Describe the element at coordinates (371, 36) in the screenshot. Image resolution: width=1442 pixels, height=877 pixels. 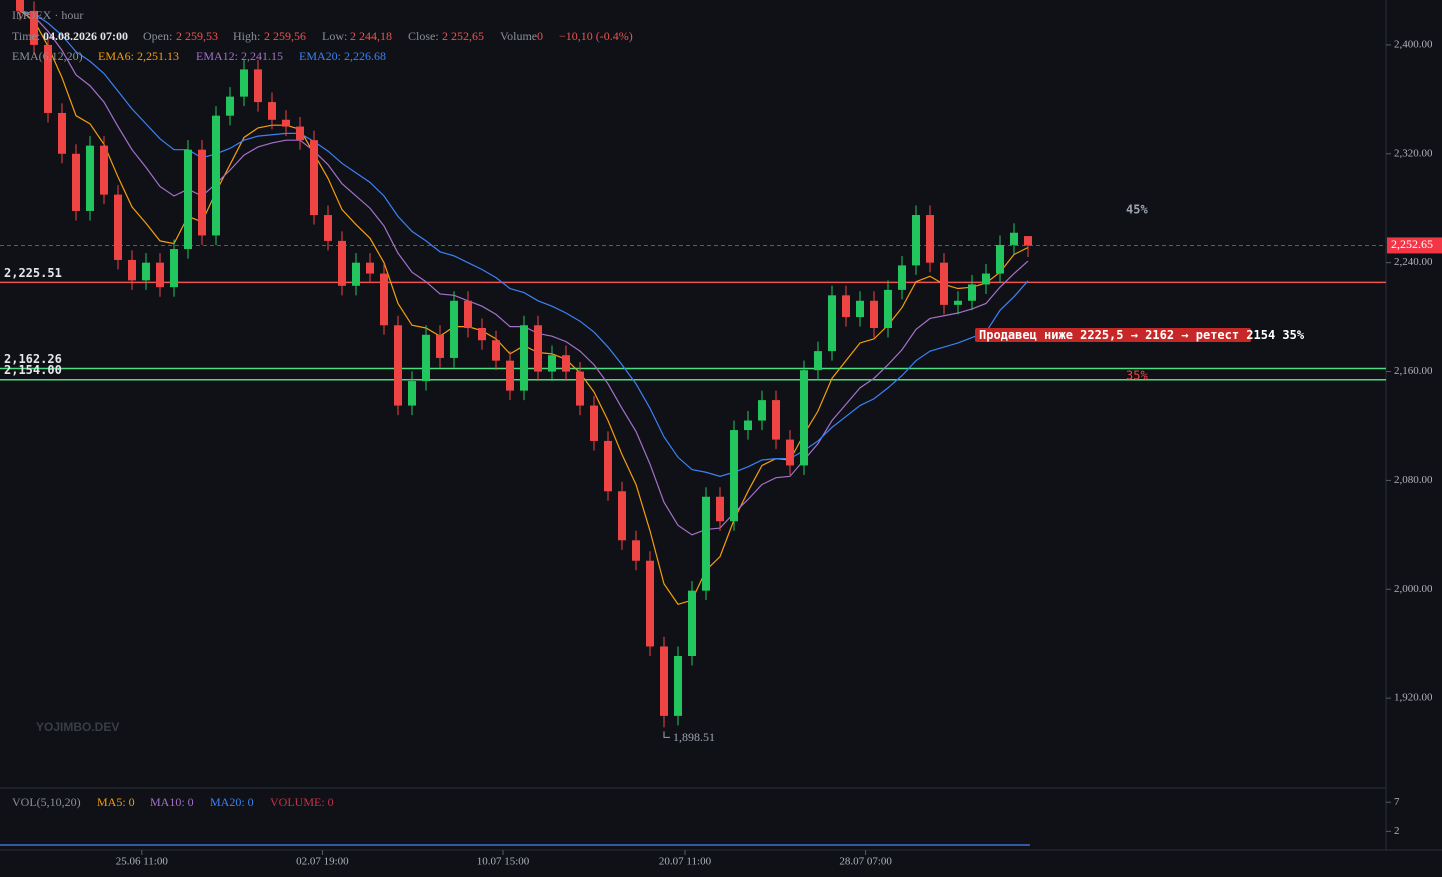
I see `value: 2 244,18` at that location.